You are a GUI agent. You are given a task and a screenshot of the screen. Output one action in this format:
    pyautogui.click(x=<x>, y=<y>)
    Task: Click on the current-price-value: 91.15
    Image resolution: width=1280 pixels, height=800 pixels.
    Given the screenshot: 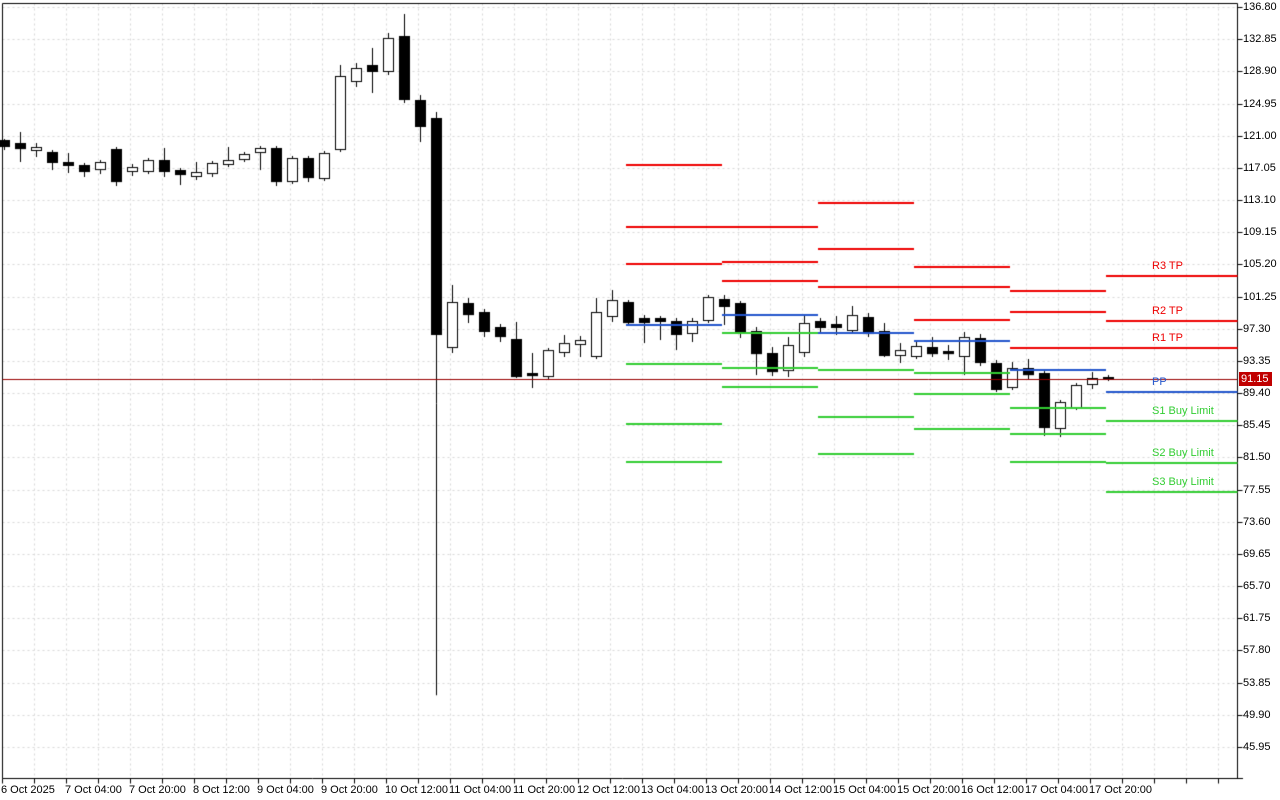 What is the action you would take?
    pyautogui.click(x=1255, y=379)
    